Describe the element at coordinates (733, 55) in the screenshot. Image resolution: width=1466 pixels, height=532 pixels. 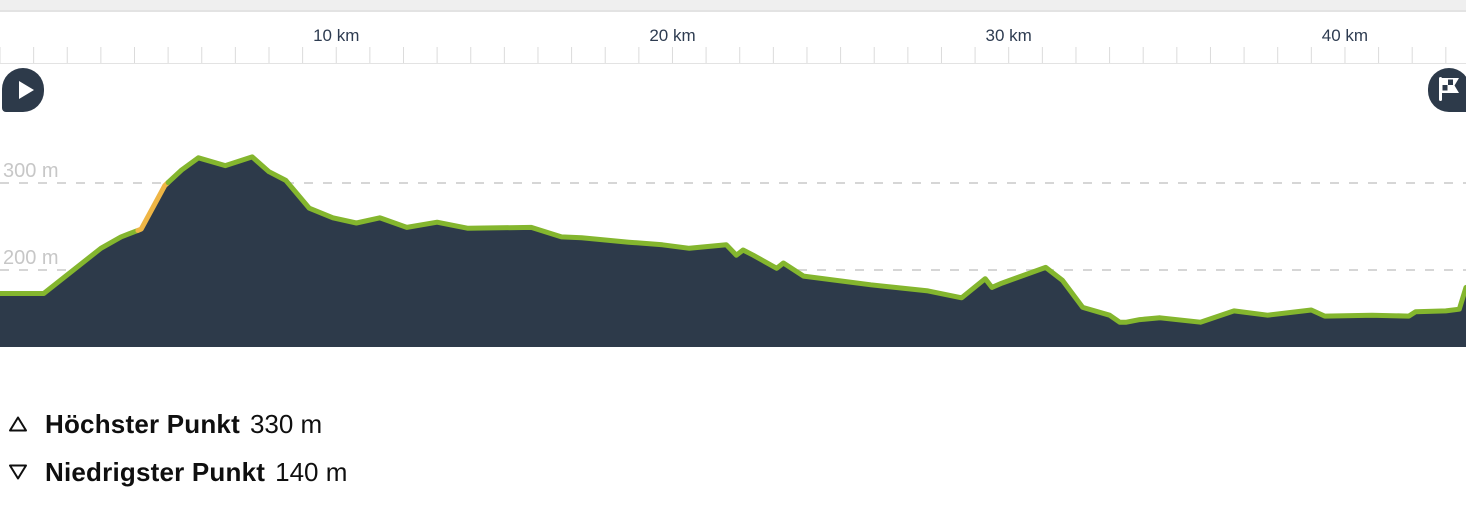
I see `distance-axis` at that location.